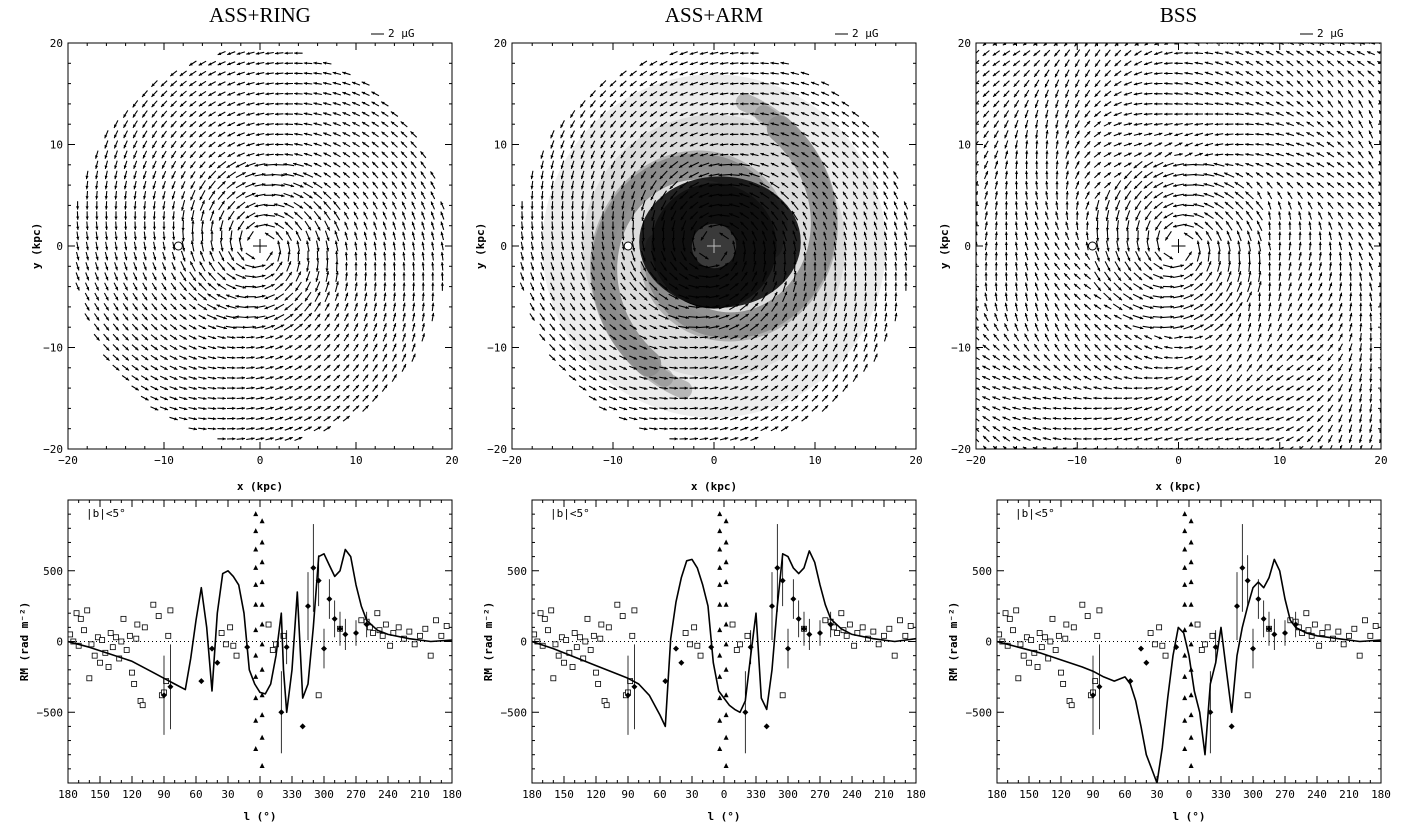 Image resolution: width=1413 pixels, height=829 pixels. I want to click on panel-title: ASS+RING, so click(260, 15).